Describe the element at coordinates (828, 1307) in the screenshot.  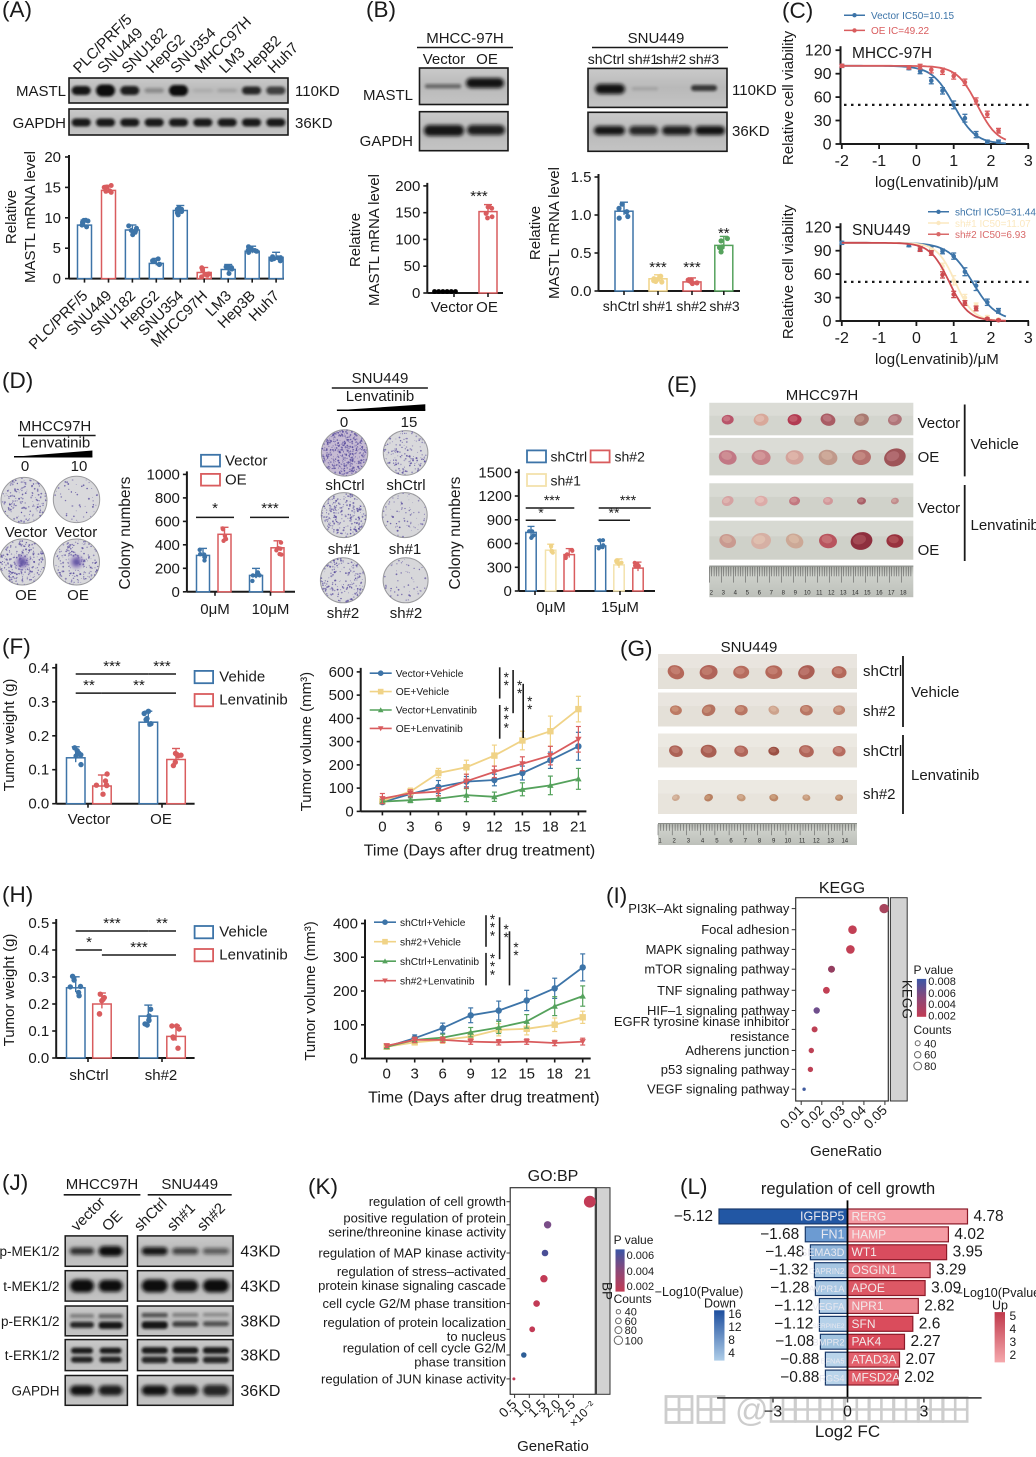
I see `svg-text: VEGFA` at that location.